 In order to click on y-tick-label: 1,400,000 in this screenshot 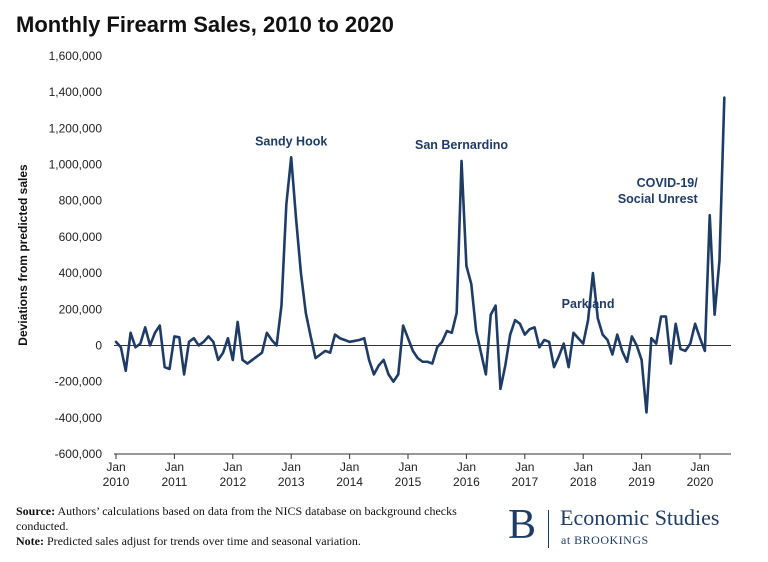, I will do `click(76, 92)`.